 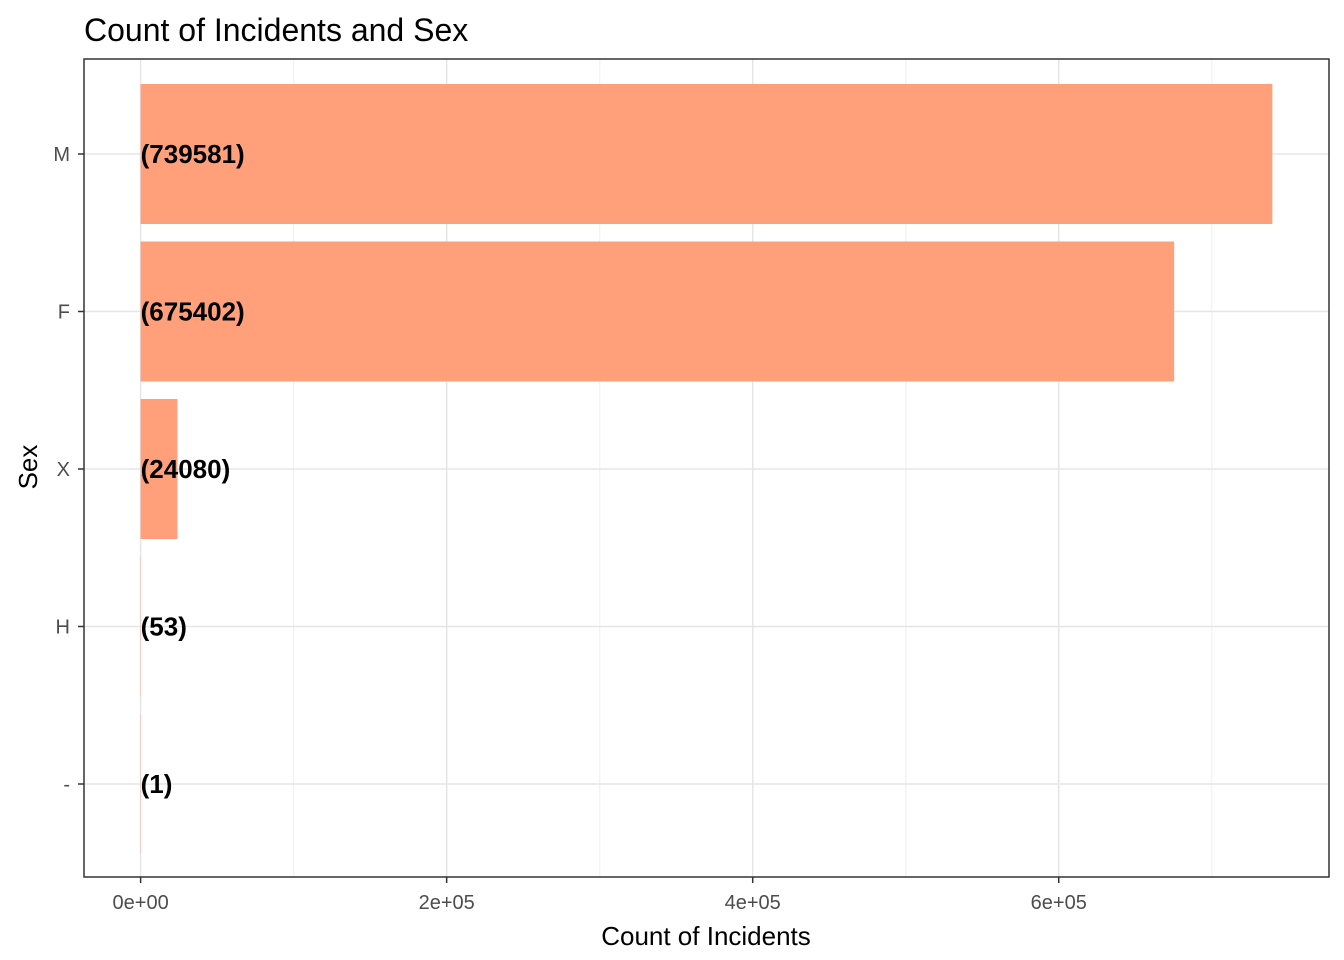 What do you see at coordinates (63, 470) in the screenshot?
I see `y-tick-label: X` at bounding box center [63, 470].